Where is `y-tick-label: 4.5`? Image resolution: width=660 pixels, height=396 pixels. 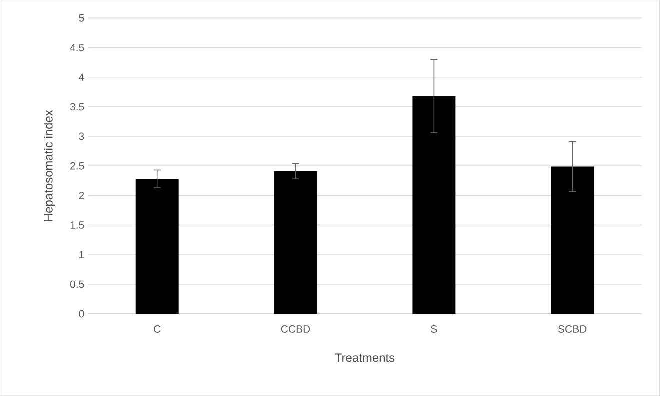
y-tick-label: 4.5 is located at coordinates (77, 48).